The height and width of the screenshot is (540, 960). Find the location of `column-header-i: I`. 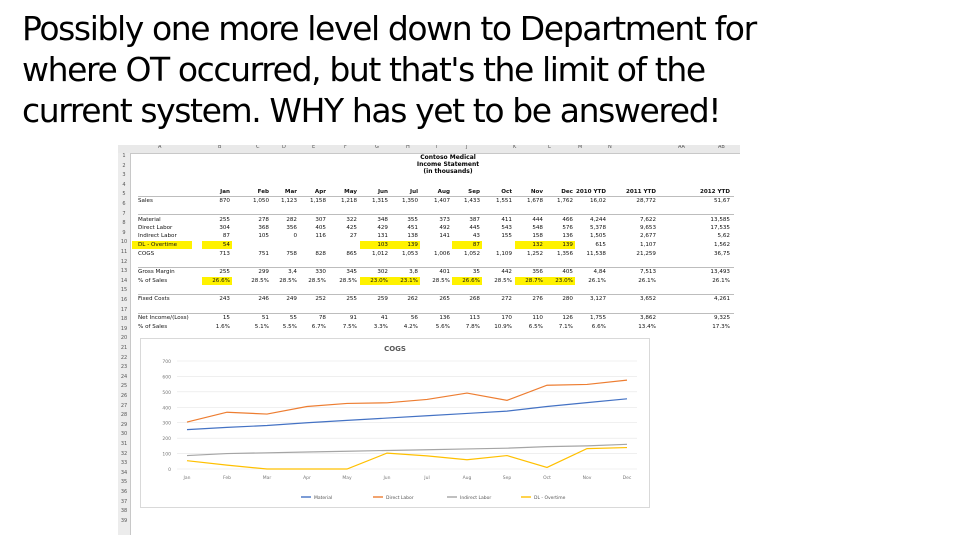

column-header-i: I is located at coordinates (437, 147).